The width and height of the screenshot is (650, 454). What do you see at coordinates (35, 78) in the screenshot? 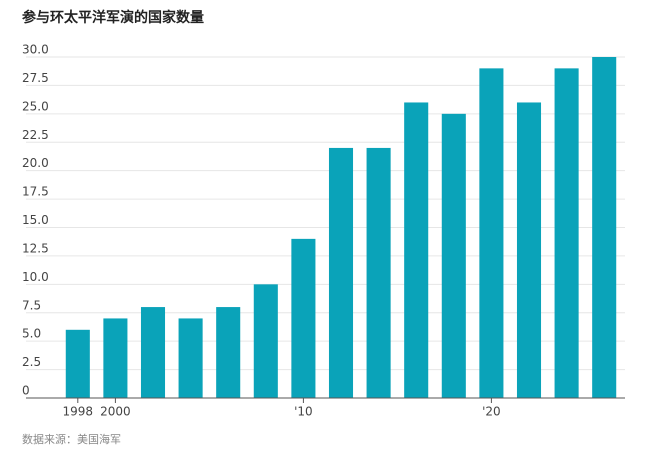
I see `y-tick-label: 27.5` at bounding box center [35, 78].